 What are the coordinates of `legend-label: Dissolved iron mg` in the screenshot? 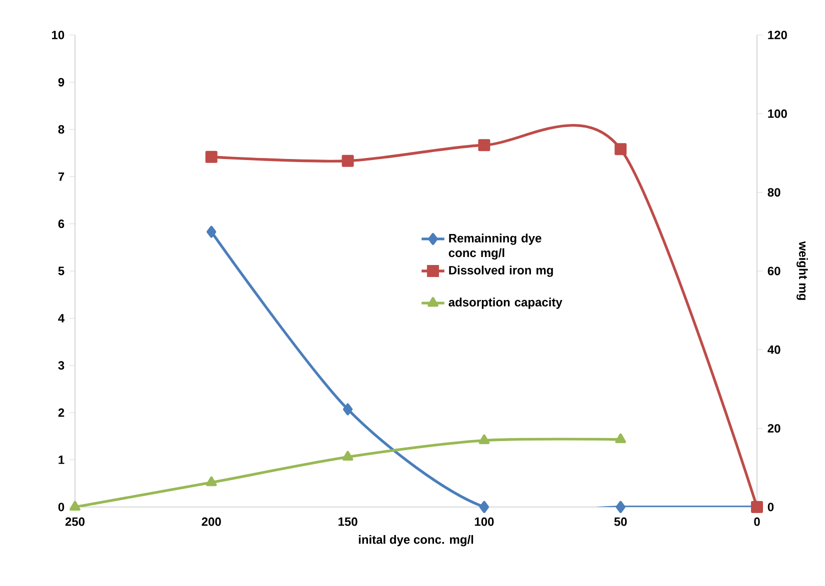 It's located at (501, 271).